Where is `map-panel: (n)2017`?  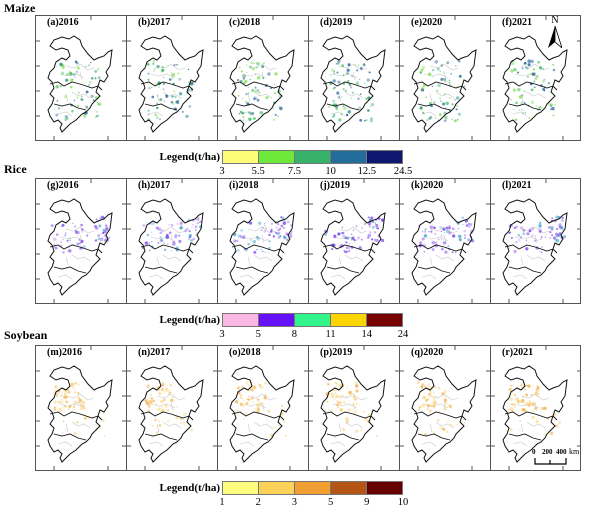
map-panel: (n)2017 is located at coordinates (172, 408).